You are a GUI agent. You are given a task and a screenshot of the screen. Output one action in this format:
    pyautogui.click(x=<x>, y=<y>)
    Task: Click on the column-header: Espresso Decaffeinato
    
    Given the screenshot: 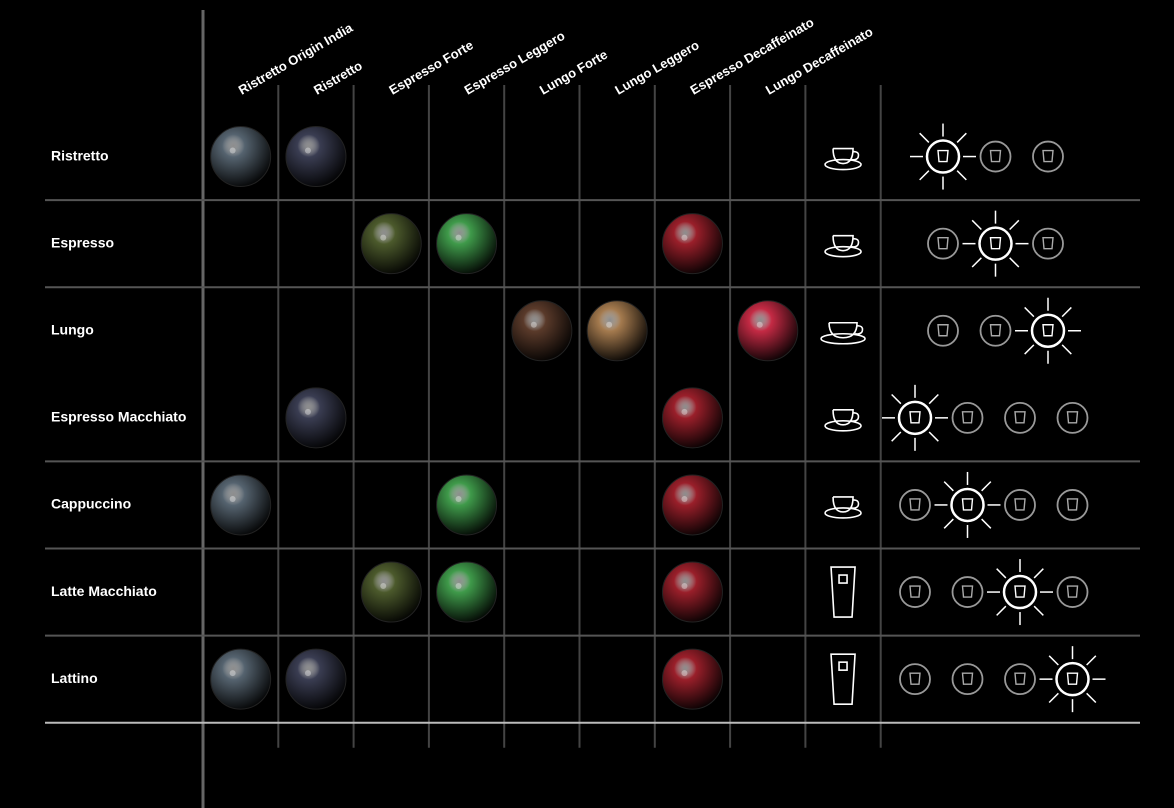 What is the action you would take?
    pyautogui.click(x=752, y=55)
    